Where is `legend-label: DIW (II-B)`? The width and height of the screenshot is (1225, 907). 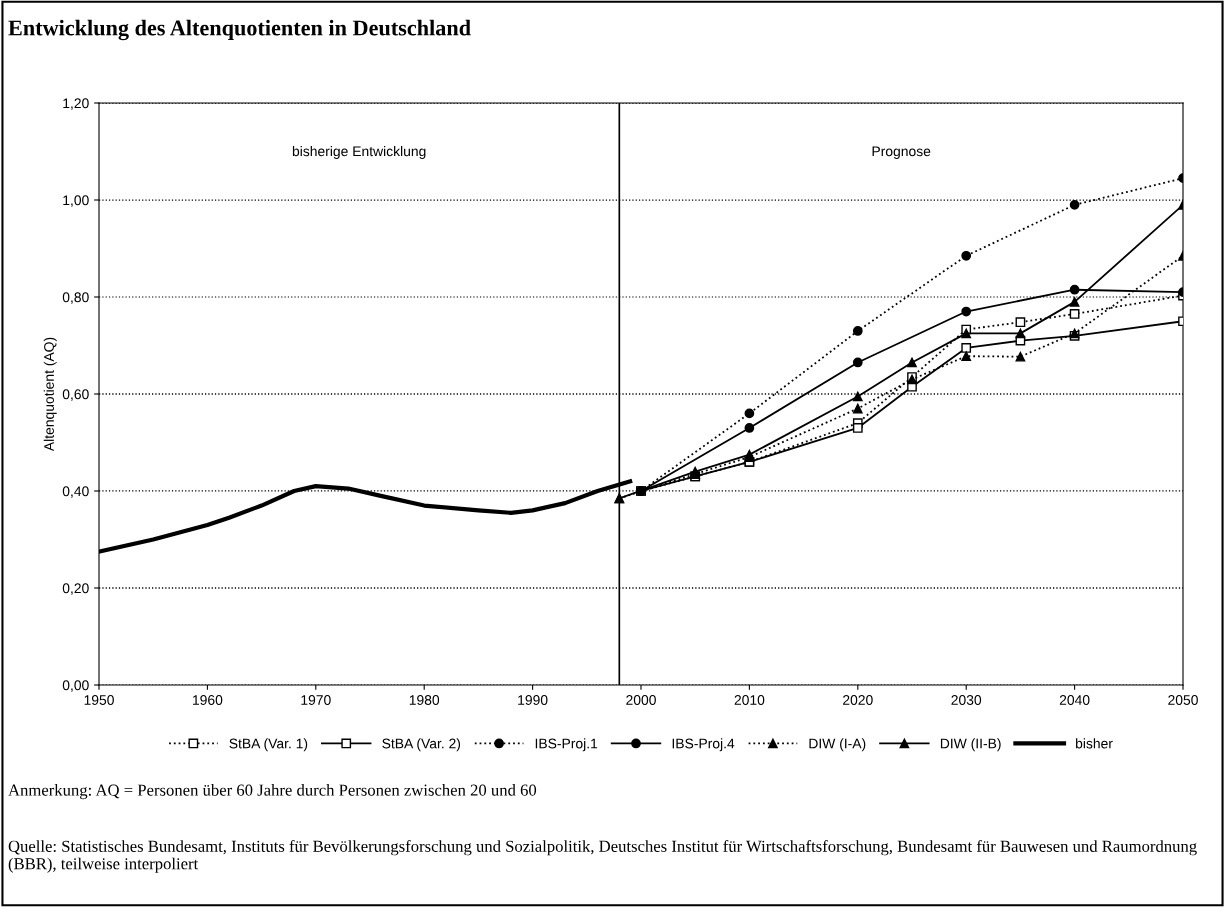
legend-label: DIW (II-B) is located at coordinates (970, 745).